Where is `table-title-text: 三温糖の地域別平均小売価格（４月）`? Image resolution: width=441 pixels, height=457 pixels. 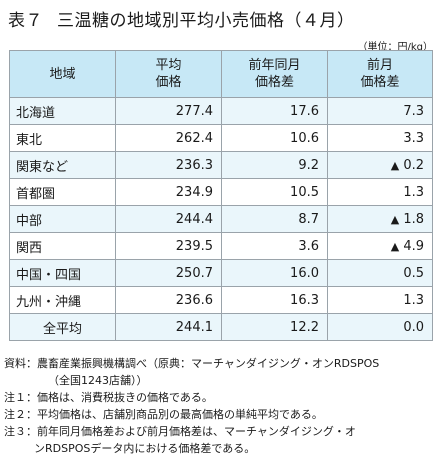
table-title-text: 三温糖の地域別平均小売価格（４月） is located at coordinates (206, 21).